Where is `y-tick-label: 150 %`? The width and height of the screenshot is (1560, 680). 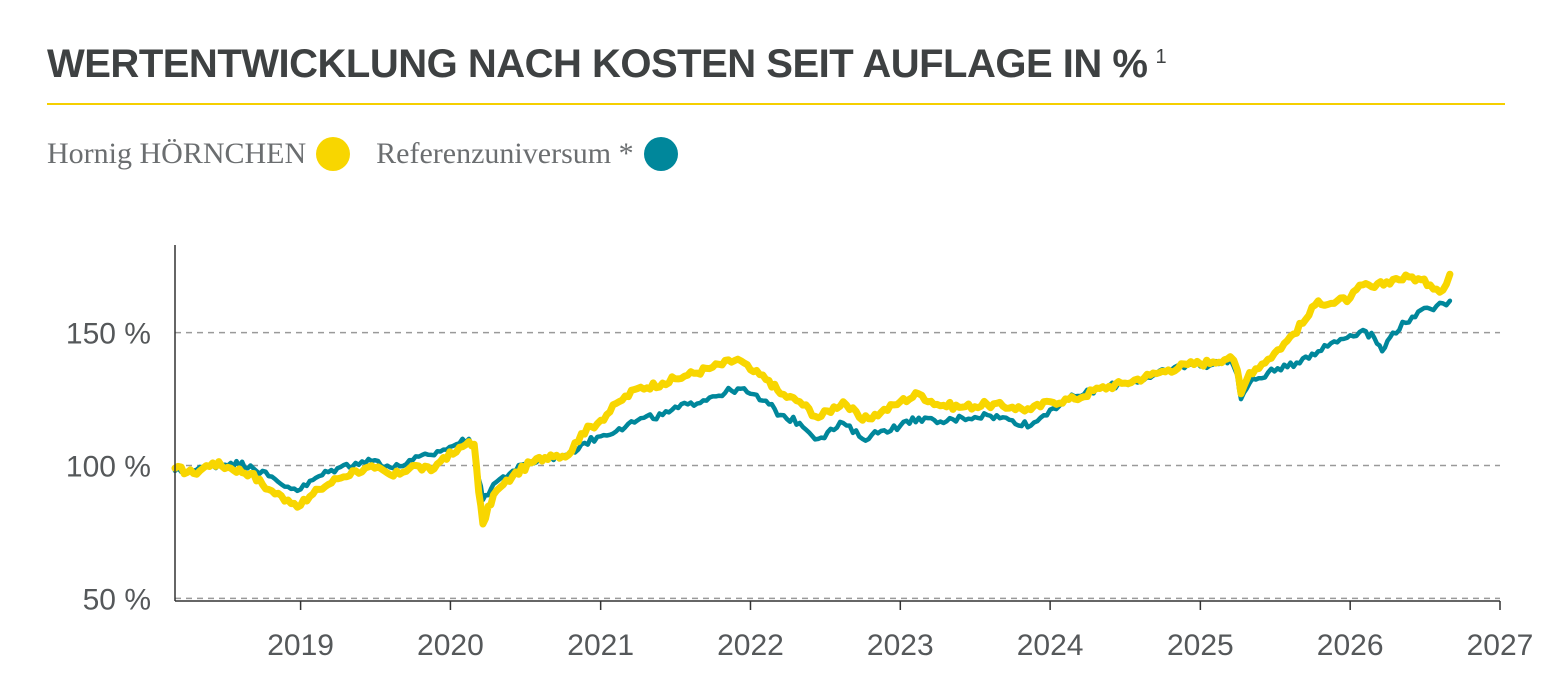
y-tick-label: 150 % is located at coordinates (108, 334).